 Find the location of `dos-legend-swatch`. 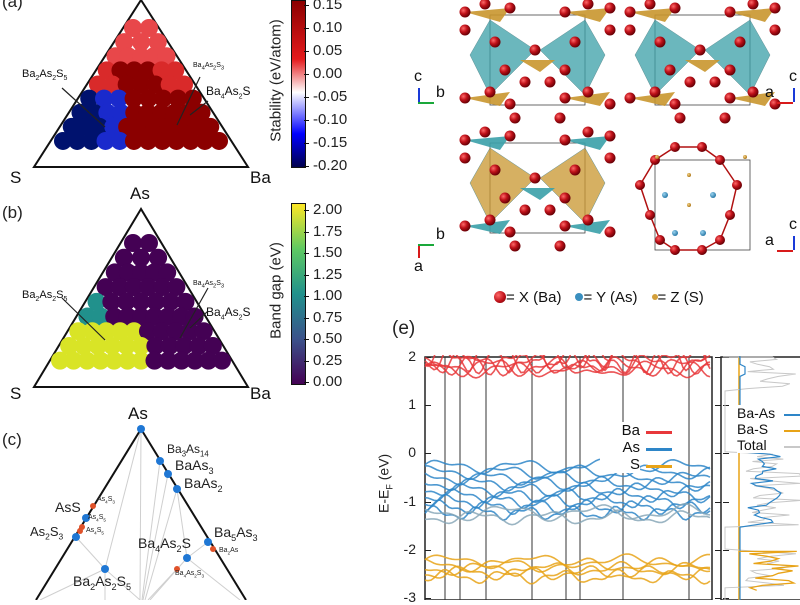

dos-legend-swatch is located at coordinates (792, 431).